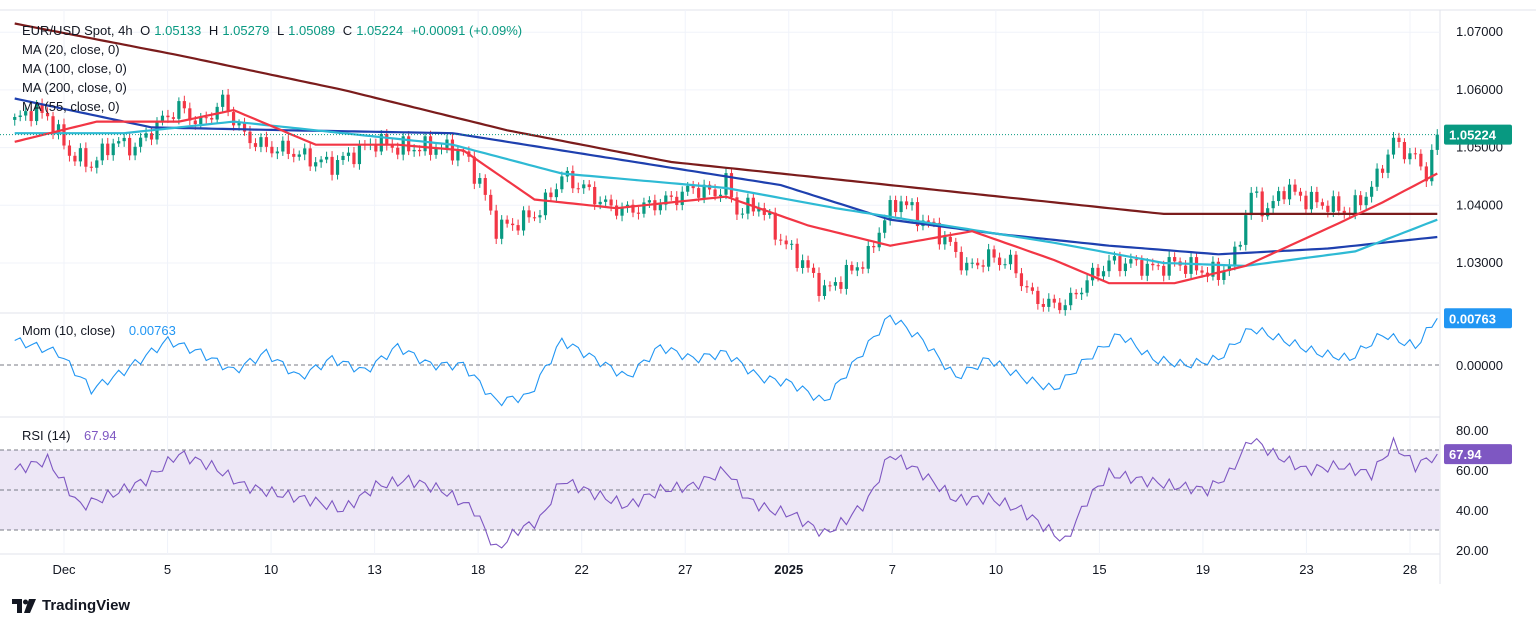 The width and height of the screenshot is (1536, 626). What do you see at coordinates (167, 569) in the screenshot?
I see `x-tick-label: 5` at bounding box center [167, 569].